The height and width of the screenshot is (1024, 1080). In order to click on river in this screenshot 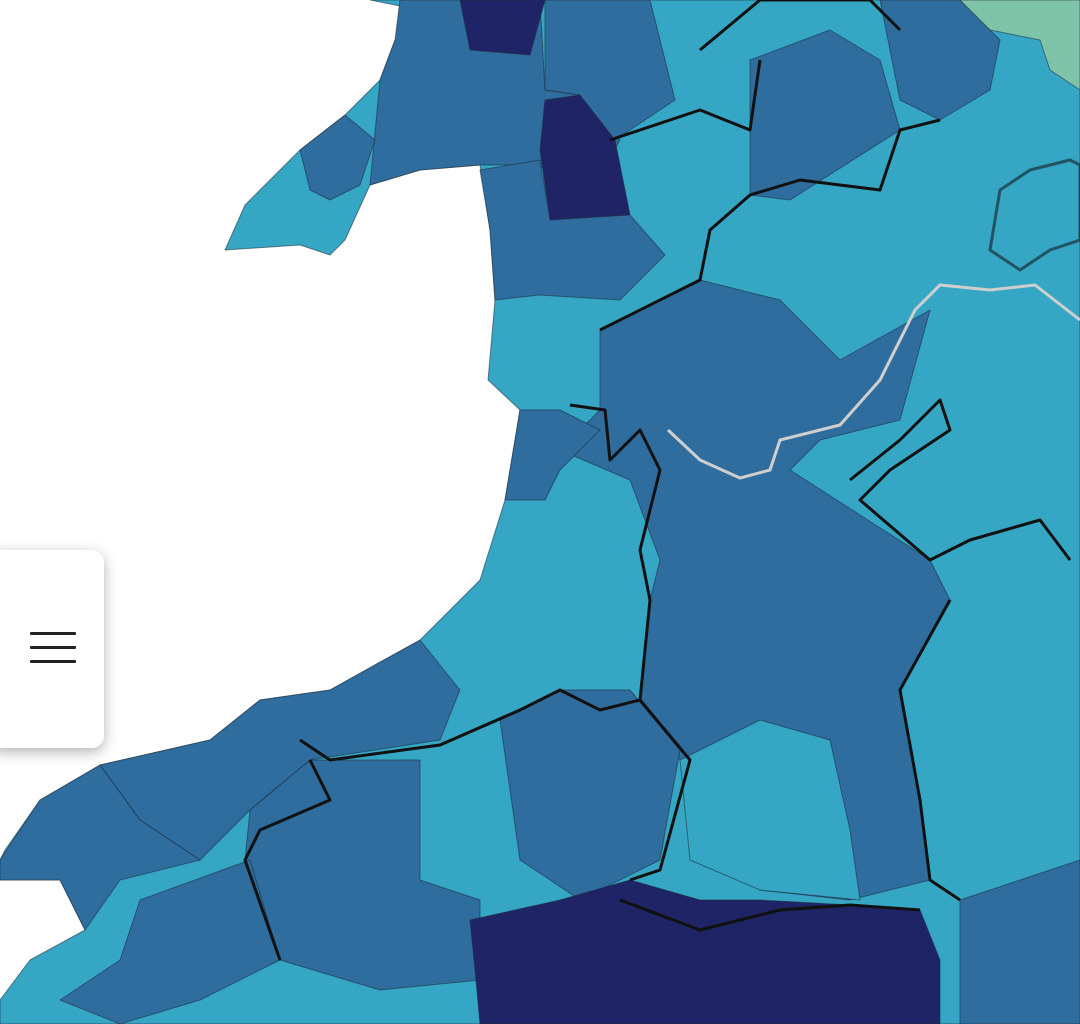, I will do `click(873, 381)`.